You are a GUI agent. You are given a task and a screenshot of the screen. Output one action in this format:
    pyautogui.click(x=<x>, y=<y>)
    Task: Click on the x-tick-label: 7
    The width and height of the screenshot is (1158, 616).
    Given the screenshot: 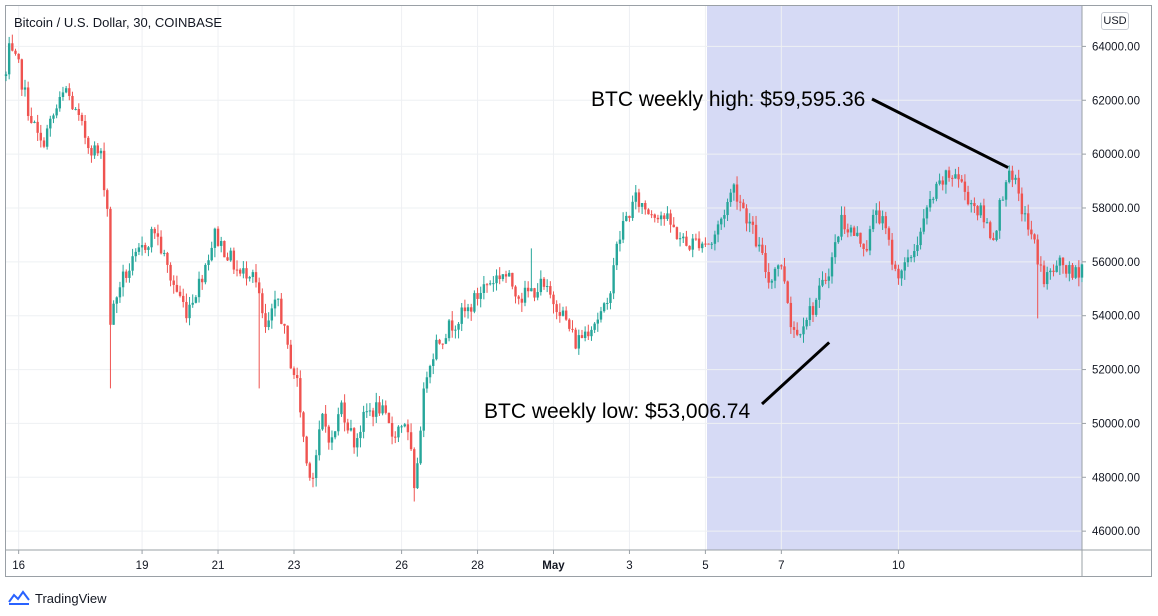 What is the action you would take?
    pyautogui.click(x=781, y=566)
    